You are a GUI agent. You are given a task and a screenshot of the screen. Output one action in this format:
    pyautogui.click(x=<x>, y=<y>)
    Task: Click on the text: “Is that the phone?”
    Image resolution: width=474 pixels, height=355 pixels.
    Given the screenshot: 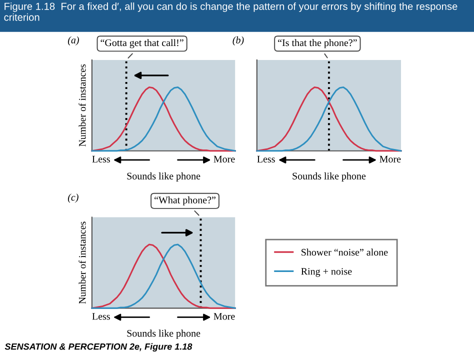 What is the action you would take?
    pyautogui.click(x=317, y=43)
    